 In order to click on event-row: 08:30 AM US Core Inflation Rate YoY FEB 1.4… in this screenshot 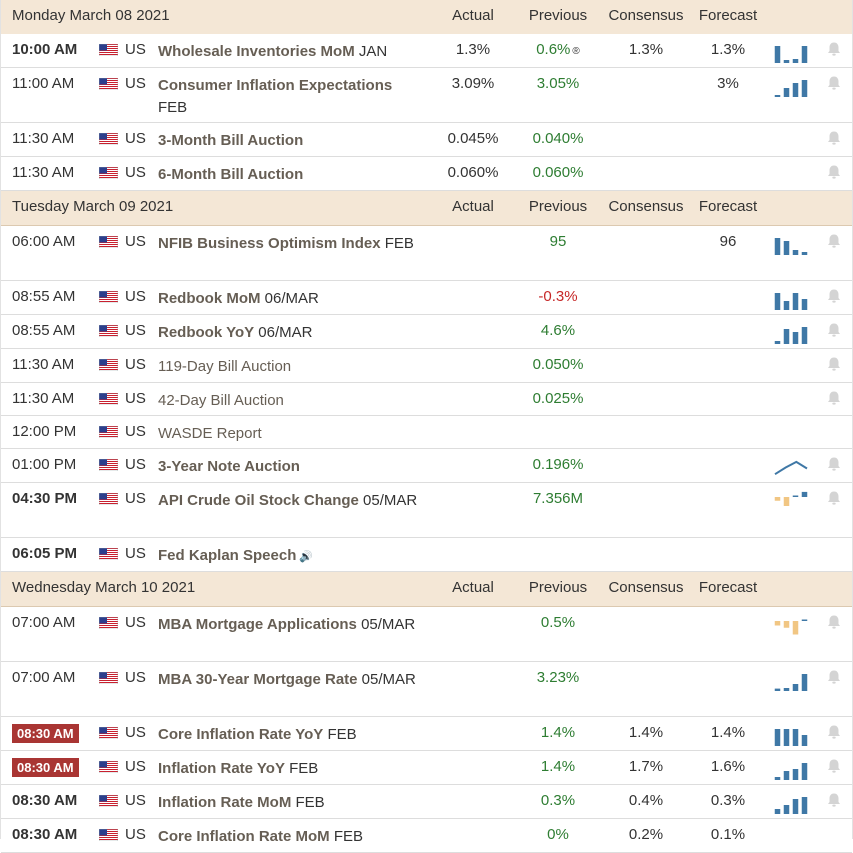, I will do `click(426, 734)`.